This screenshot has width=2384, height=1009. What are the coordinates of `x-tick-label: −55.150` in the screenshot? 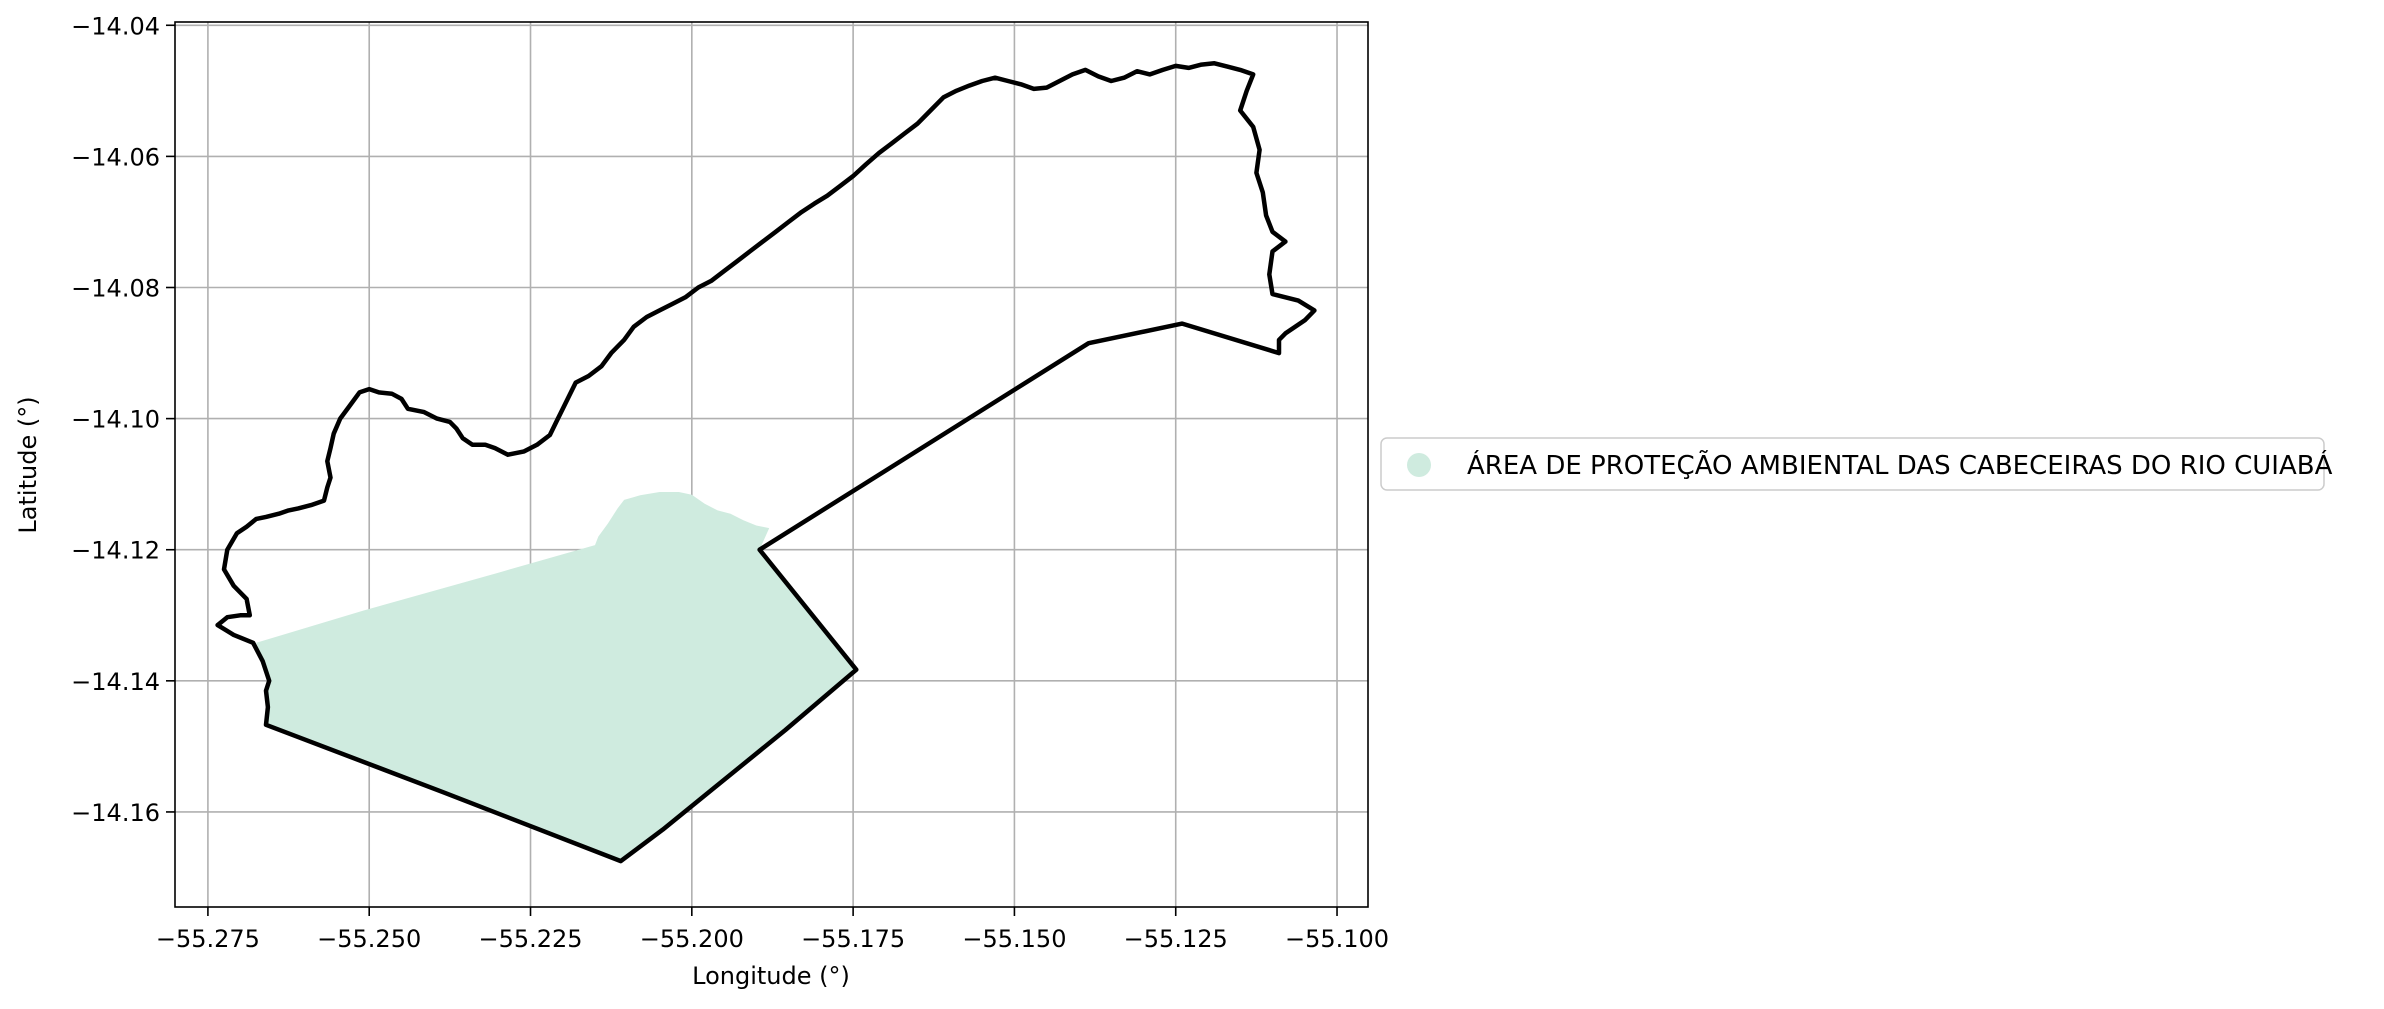 It's located at (1014, 939).